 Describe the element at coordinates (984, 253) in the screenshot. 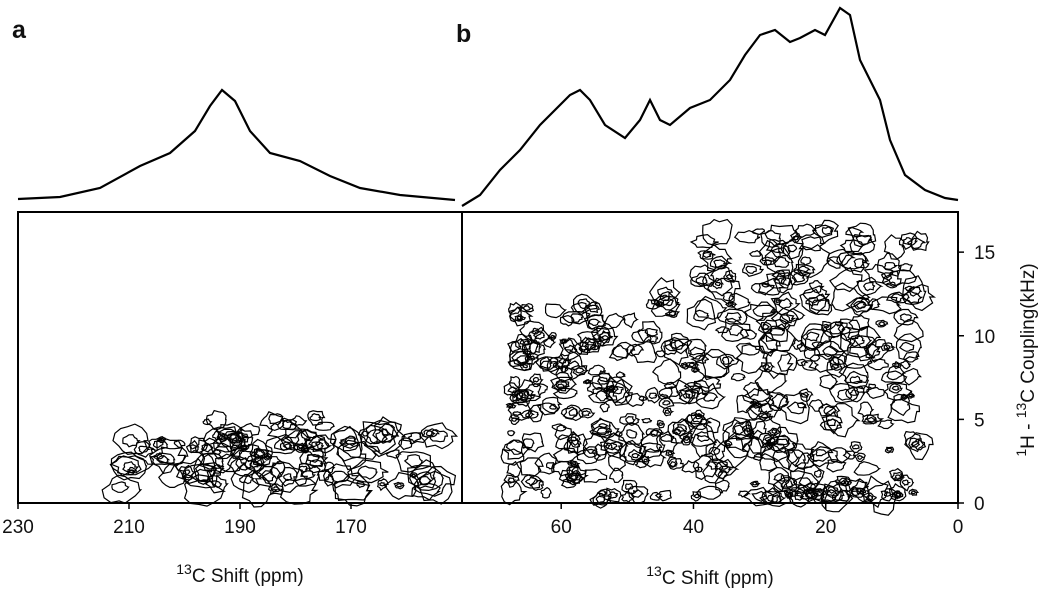

I see `y-tick-label: 15` at that location.